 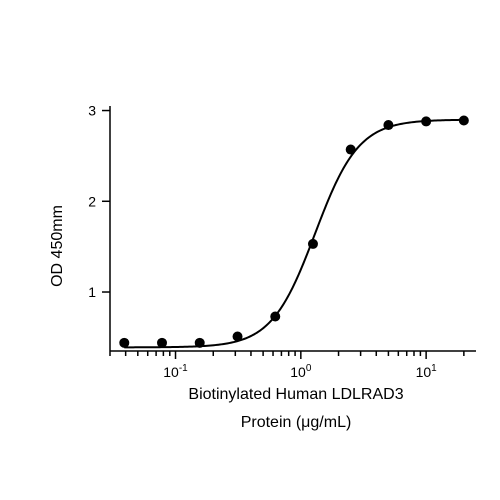 What do you see at coordinates (57, 246) in the screenshot?
I see `y-axis-label: OD 450mm` at bounding box center [57, 246].